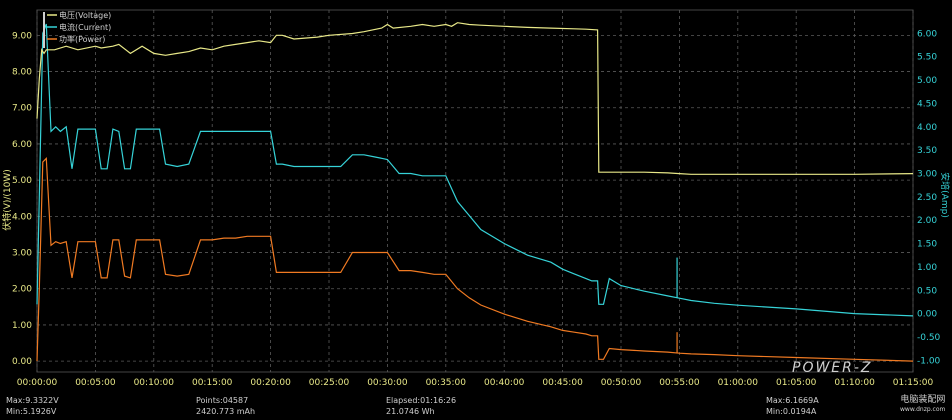 This screenshot has width=952, height=420. Describe the element at coordinates (738, 383) in the screenshot. I see `x-tick-label: 01:00:00` at that location.